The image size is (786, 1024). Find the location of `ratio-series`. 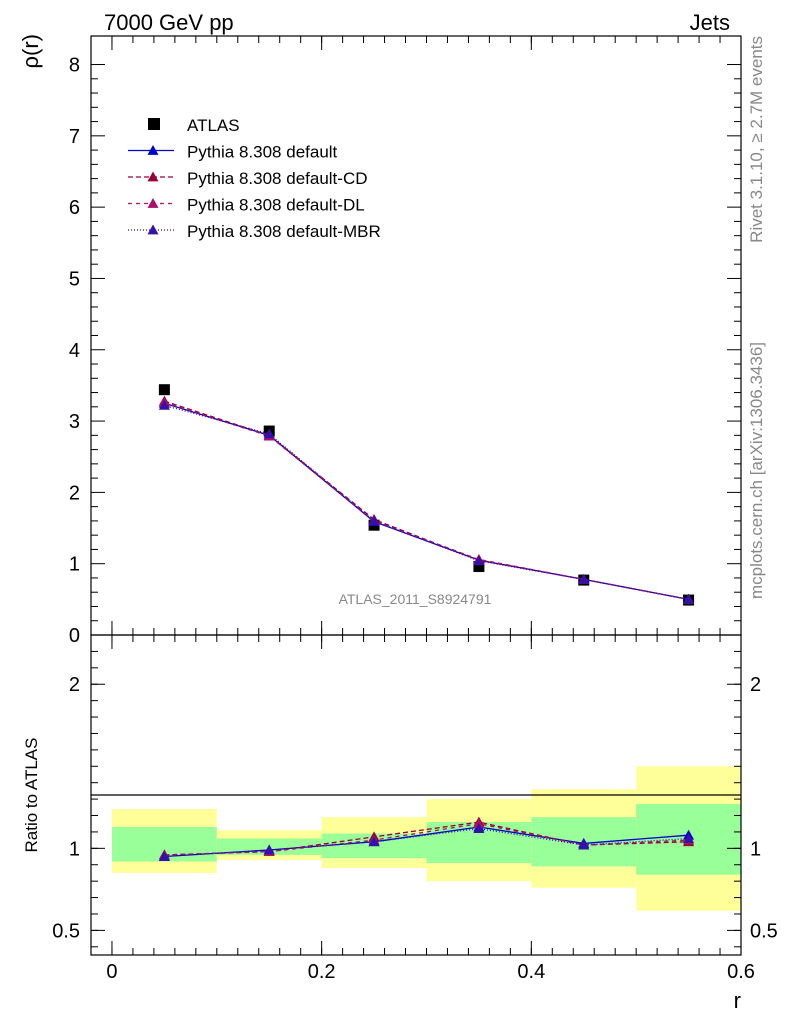

ratio-series is located at coordinates (426, 838).